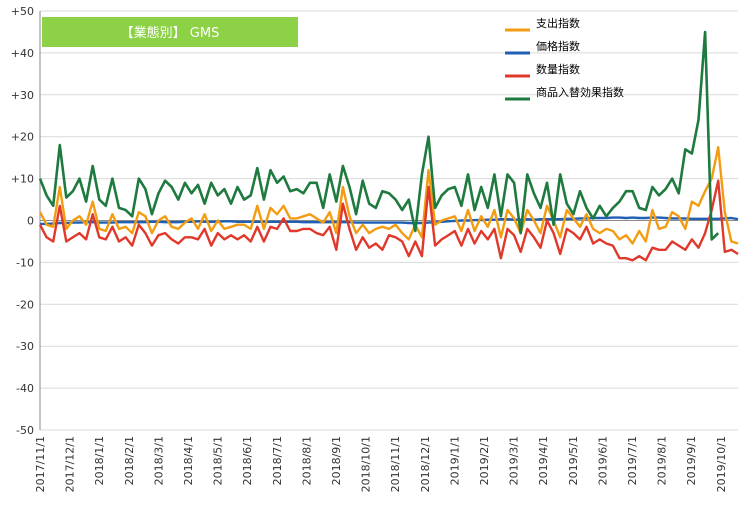  What do you see at coordinates (558, 46) in the screenshot?
I see `legend-label: 価格指数` at bounding box center [558, 46].